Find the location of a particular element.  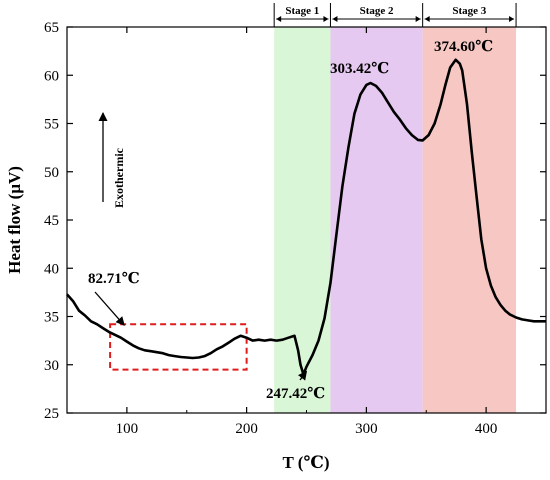

annotation-374-60: 374.60℃ is located at coordinates (463, 47).